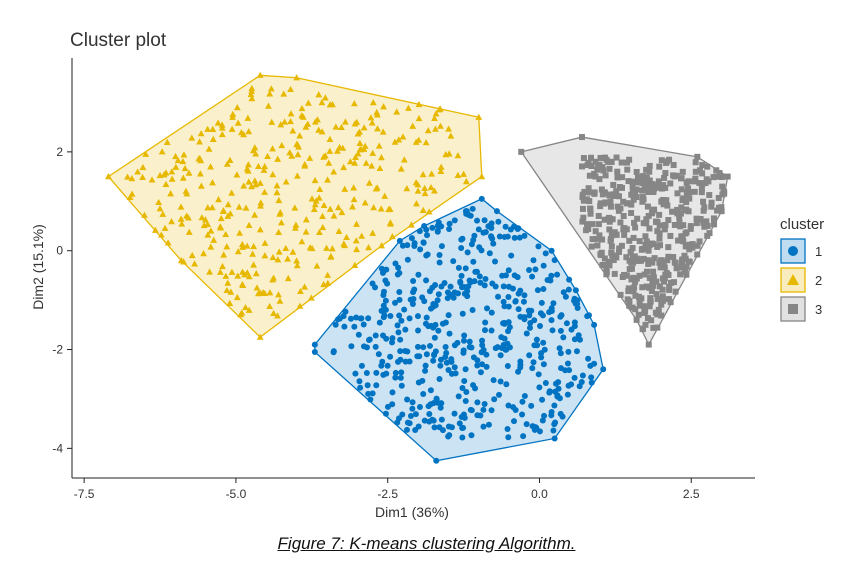 Image resolution: width=853 pixels, height=562 pixels. I want to click on x-tick-label: 2.5, so click(691, 494).